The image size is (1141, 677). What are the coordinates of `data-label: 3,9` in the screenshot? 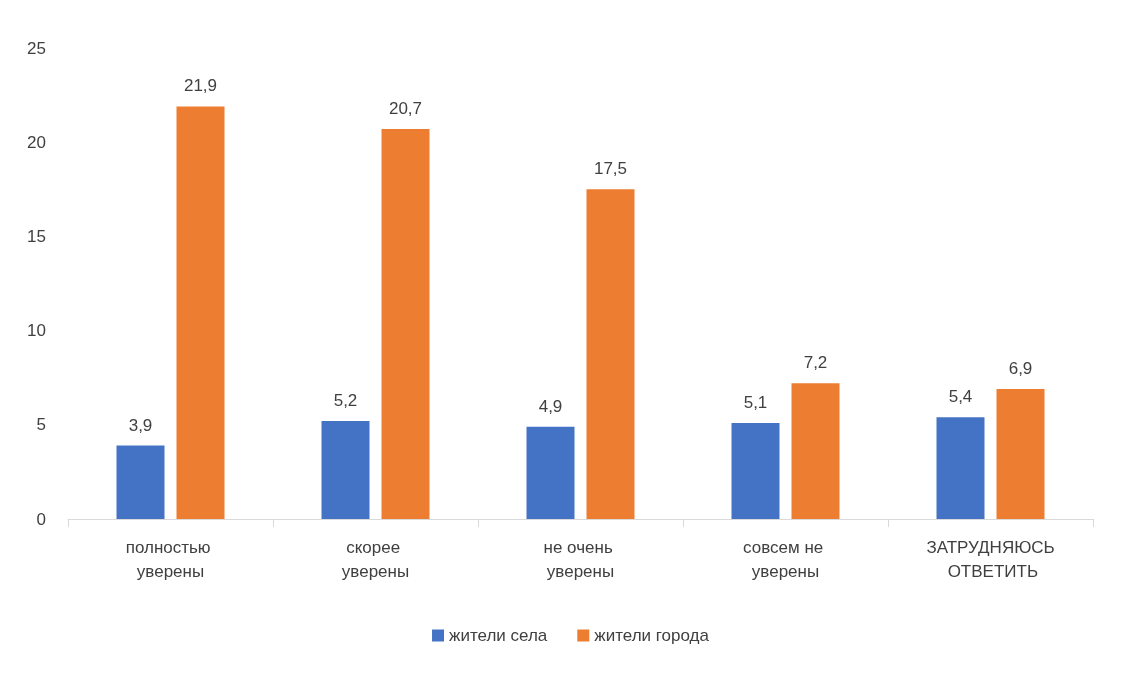 It's located at (140, 425).